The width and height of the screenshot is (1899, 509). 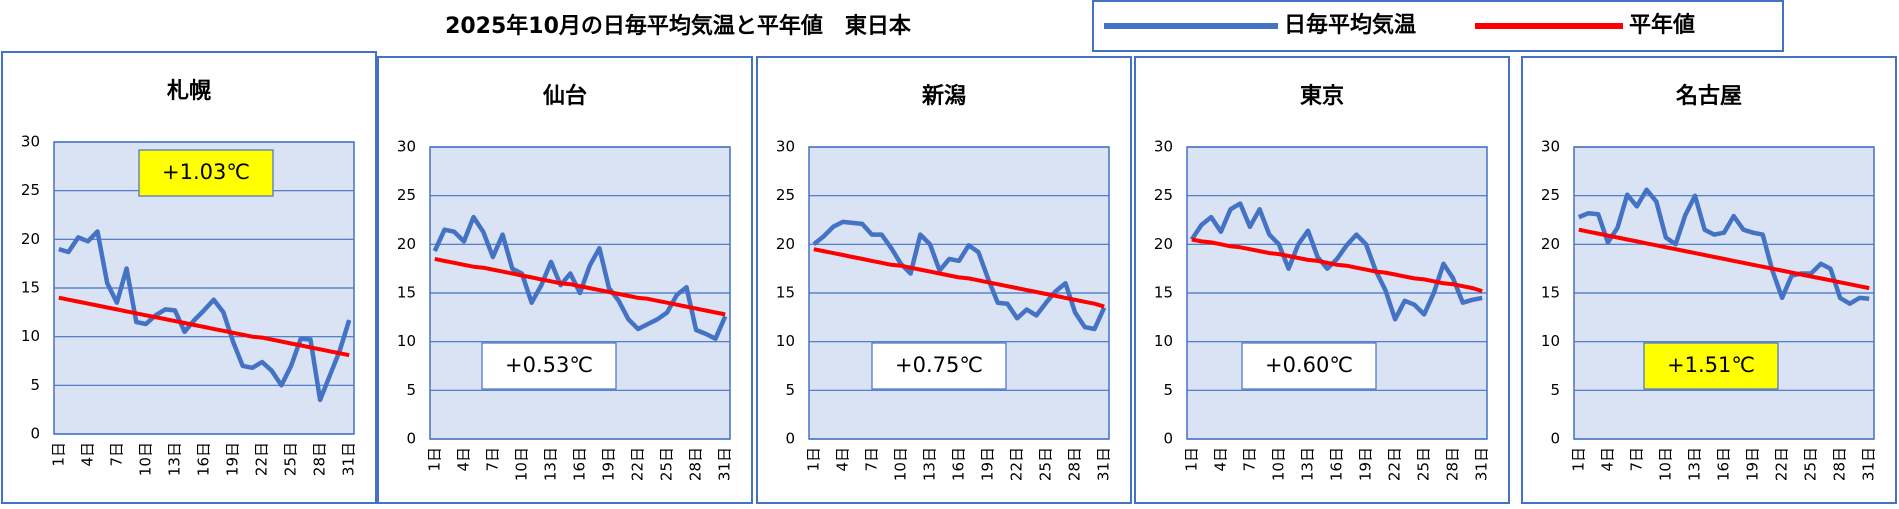 I want to click on annotation-text: +1.03℃, so click(x=206, y=172).